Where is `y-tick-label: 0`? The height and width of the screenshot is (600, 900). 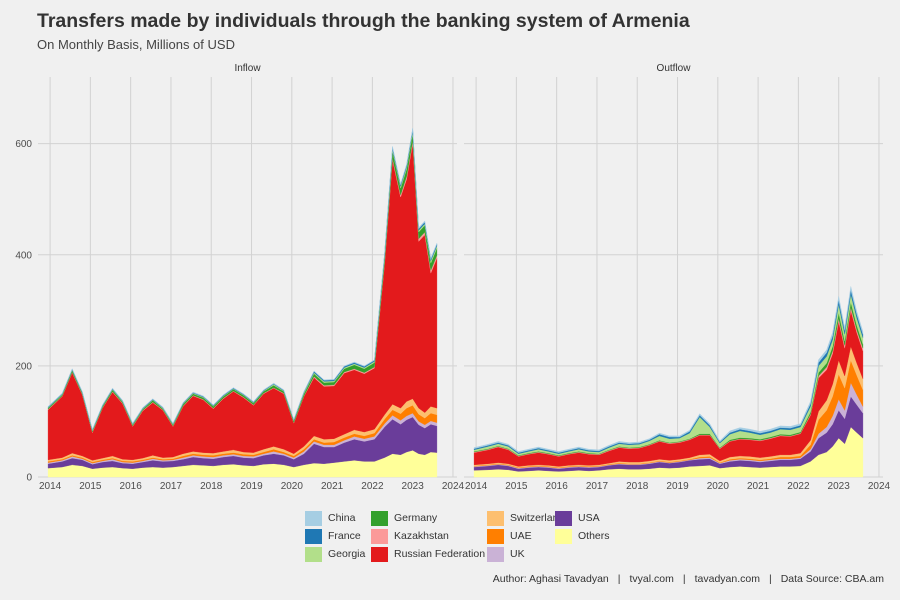
y-tick-label: 0 is located at coordinates (29, 478).